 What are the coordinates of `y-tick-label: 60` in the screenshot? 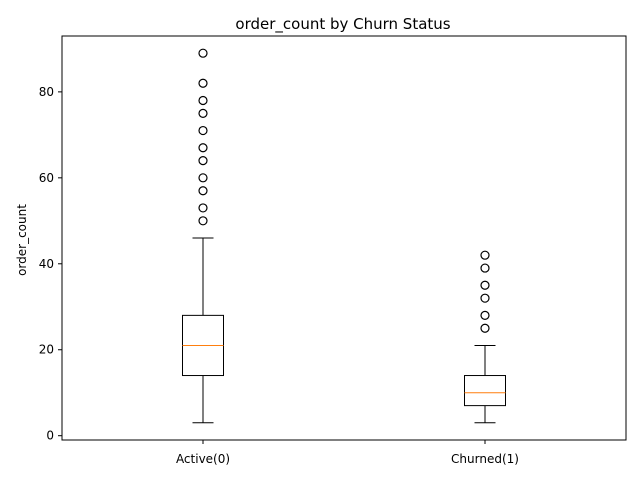 It's located at (46, 178).